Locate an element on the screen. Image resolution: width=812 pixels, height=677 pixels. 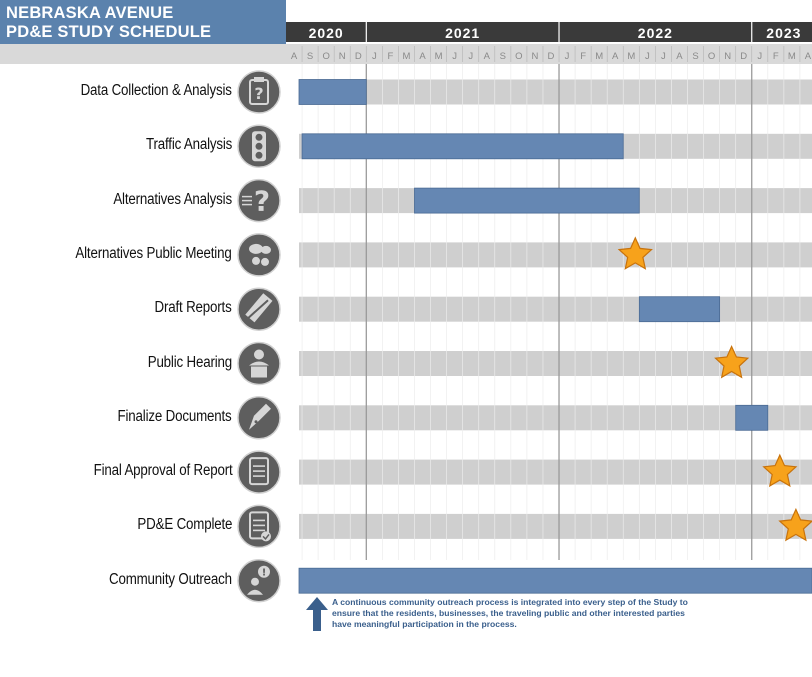
chart-title-line1: NEBRASKA AVENUE is located at coordinates (90, 13).